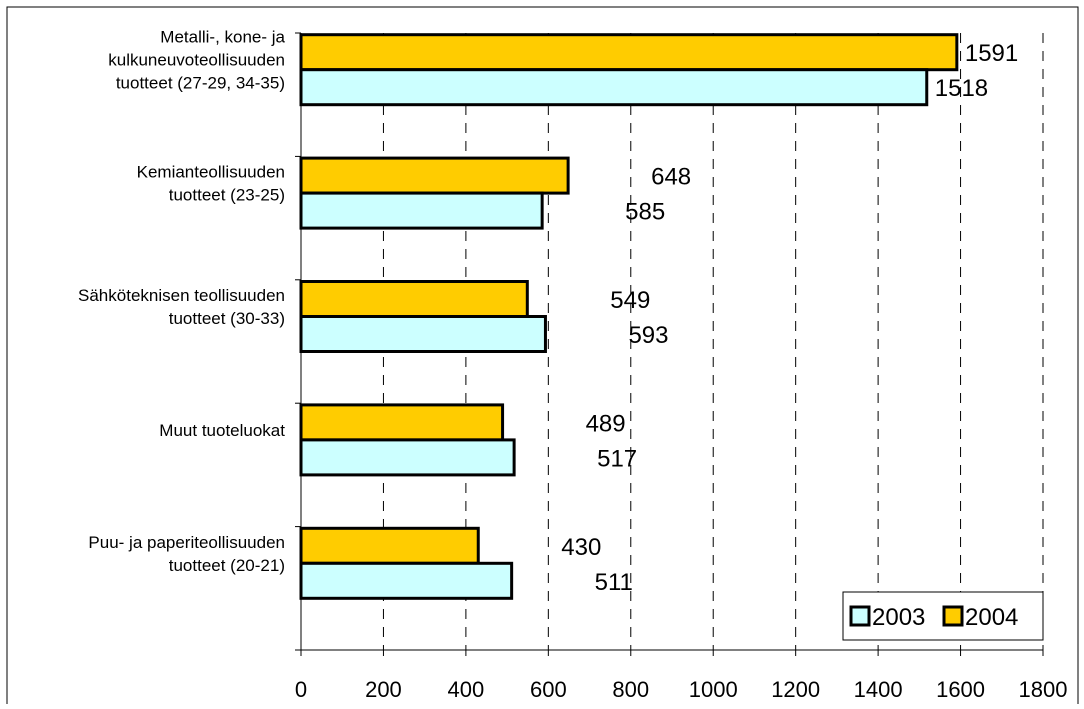 Image resolution: width=1084 pixels, height=709 pixels. Describe the element at coordinates (860, 616) in the screenshot. I see `legend-swatch-2003` at that location.